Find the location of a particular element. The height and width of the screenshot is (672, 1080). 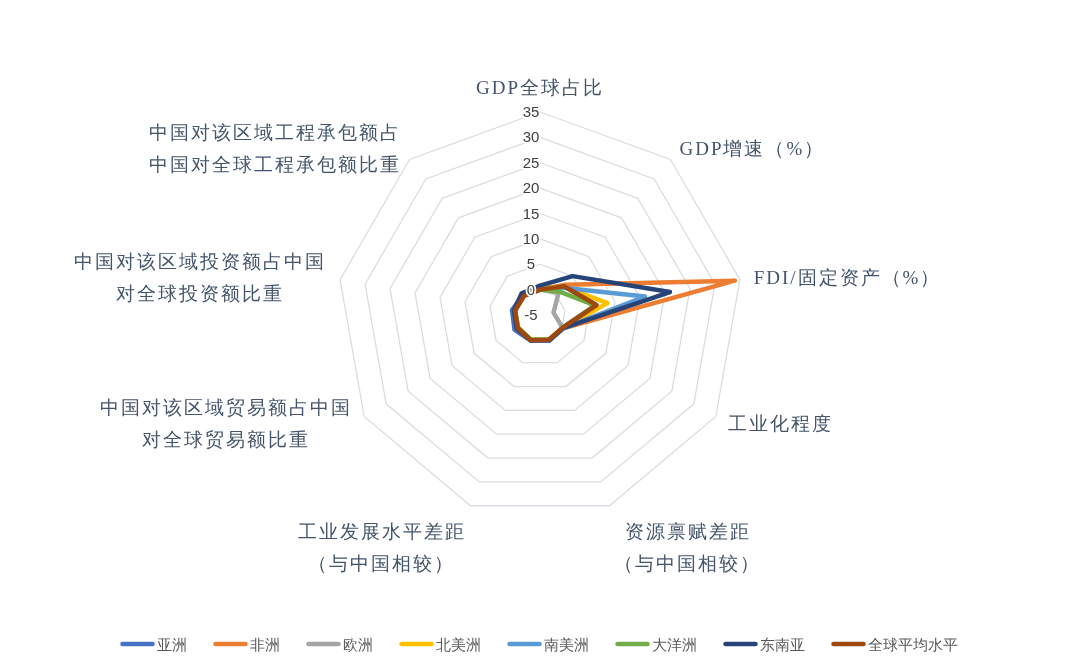

y-tick-label: 20 is located at coordinates (531, 188).